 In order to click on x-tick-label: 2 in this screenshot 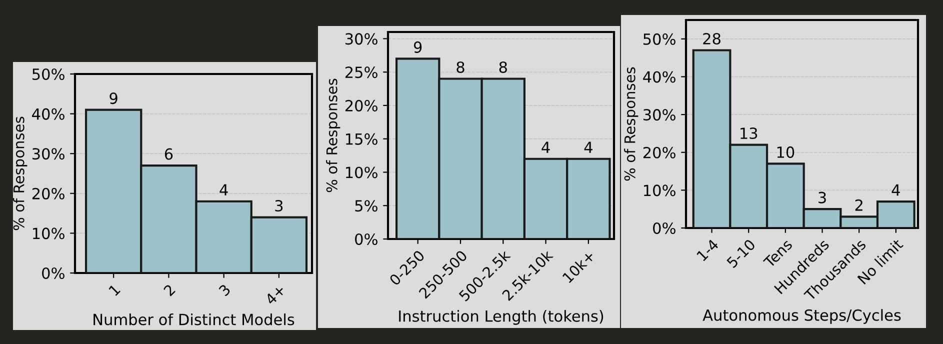, I will do `click(169, 290)`.